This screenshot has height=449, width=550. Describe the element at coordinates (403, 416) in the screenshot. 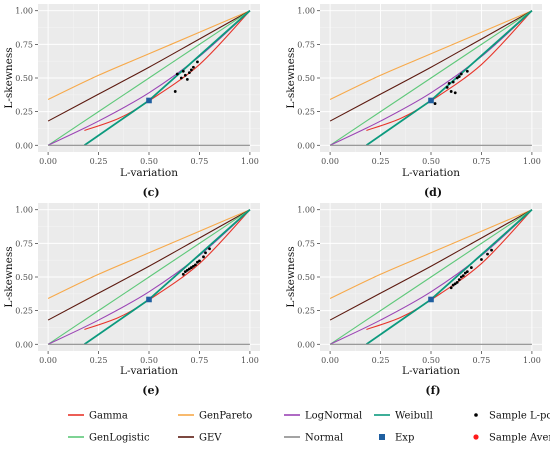

I see `legend-item-weibull: Weibull` at that location.